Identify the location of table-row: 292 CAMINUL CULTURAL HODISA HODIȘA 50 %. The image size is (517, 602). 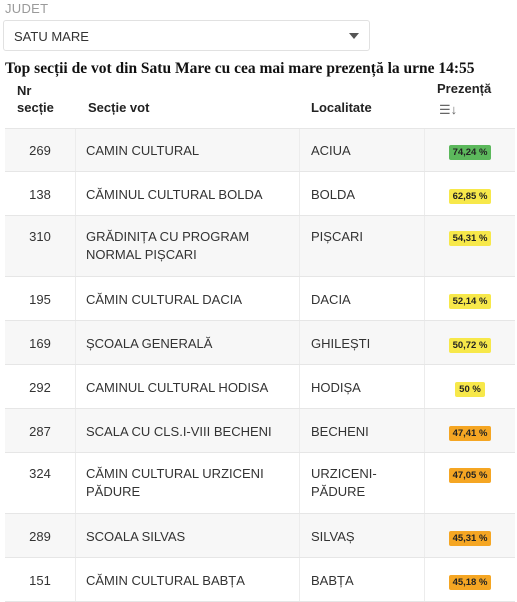
(260, 387).